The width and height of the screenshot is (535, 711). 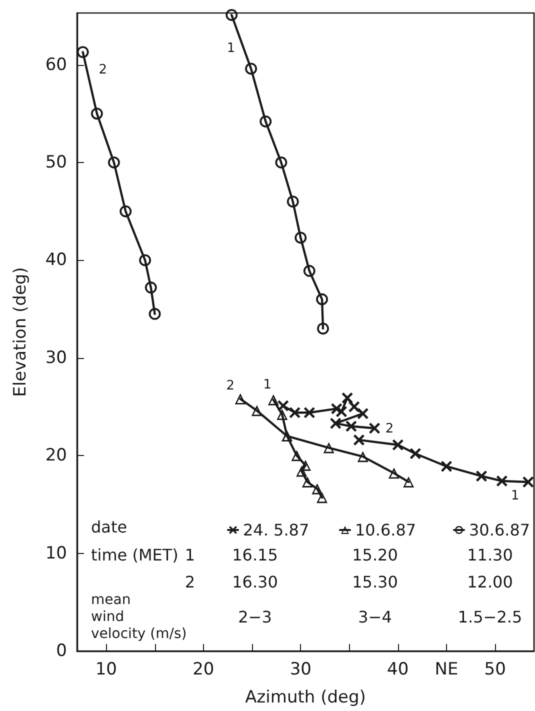 I want to click on annotation: 16.15, so click(x=255, y=555).